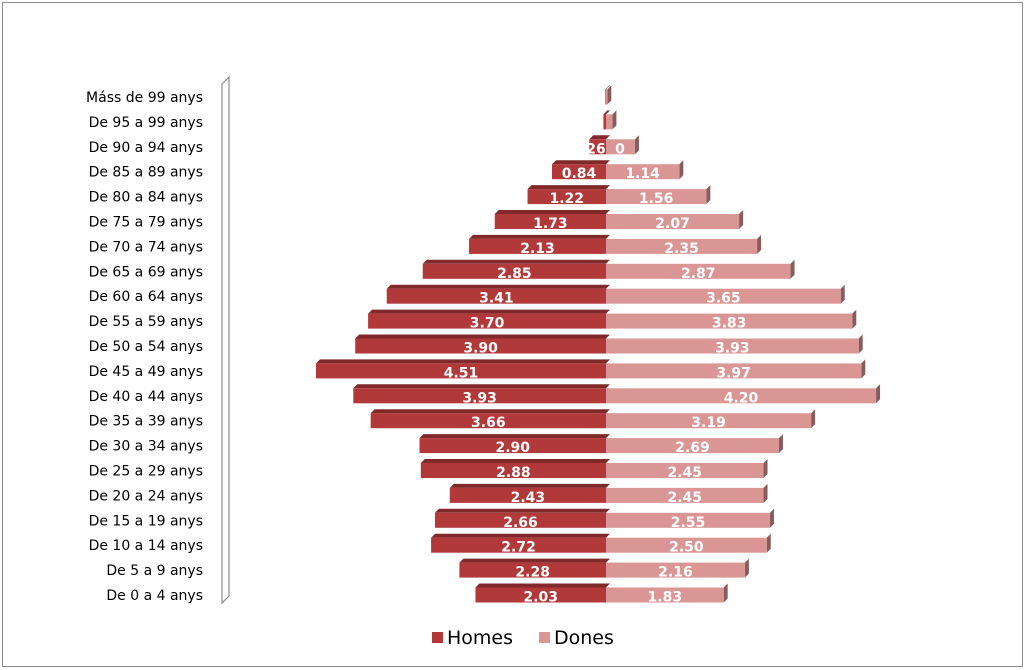 The image size is (1028, 670). Describe the element at coordinates (146, 372) in the screenshot. I see `category-label: De 45 a 49 anys` at that location.